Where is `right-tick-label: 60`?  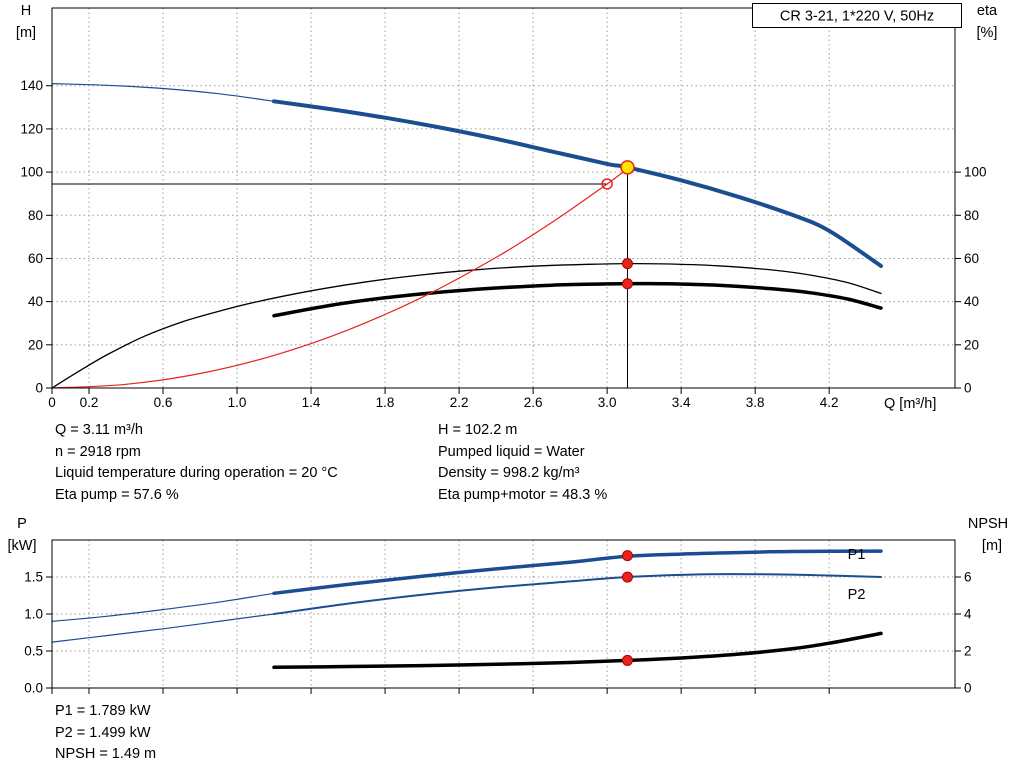
right-tick-label: 60 is located at coordinates (971, 258).